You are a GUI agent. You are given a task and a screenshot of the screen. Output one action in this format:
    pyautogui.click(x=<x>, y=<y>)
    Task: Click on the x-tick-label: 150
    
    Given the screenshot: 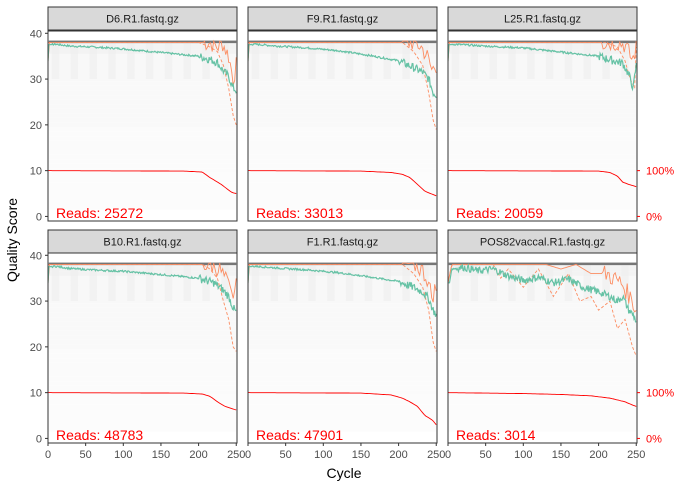 What is the action you would take?
    pyautogui.click(x=161, y=455)
    